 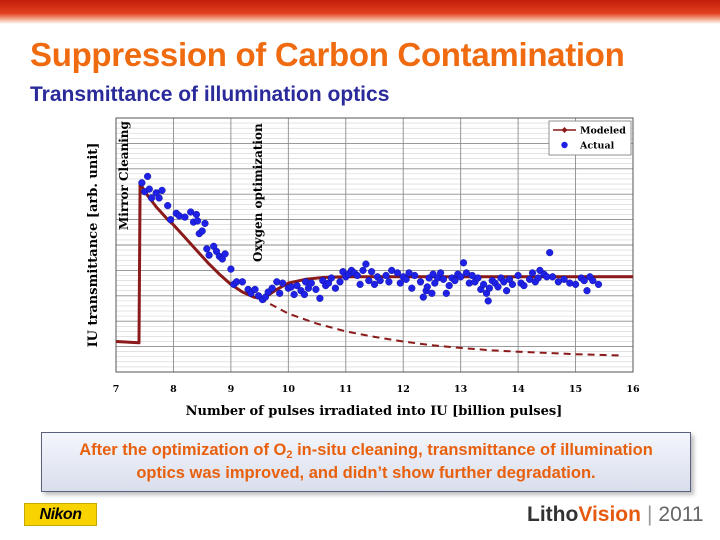 What do you see at coordinates (289, 389) in the screenshot?
I see `x-tick-label: 10` at bounding box center [289, 389].